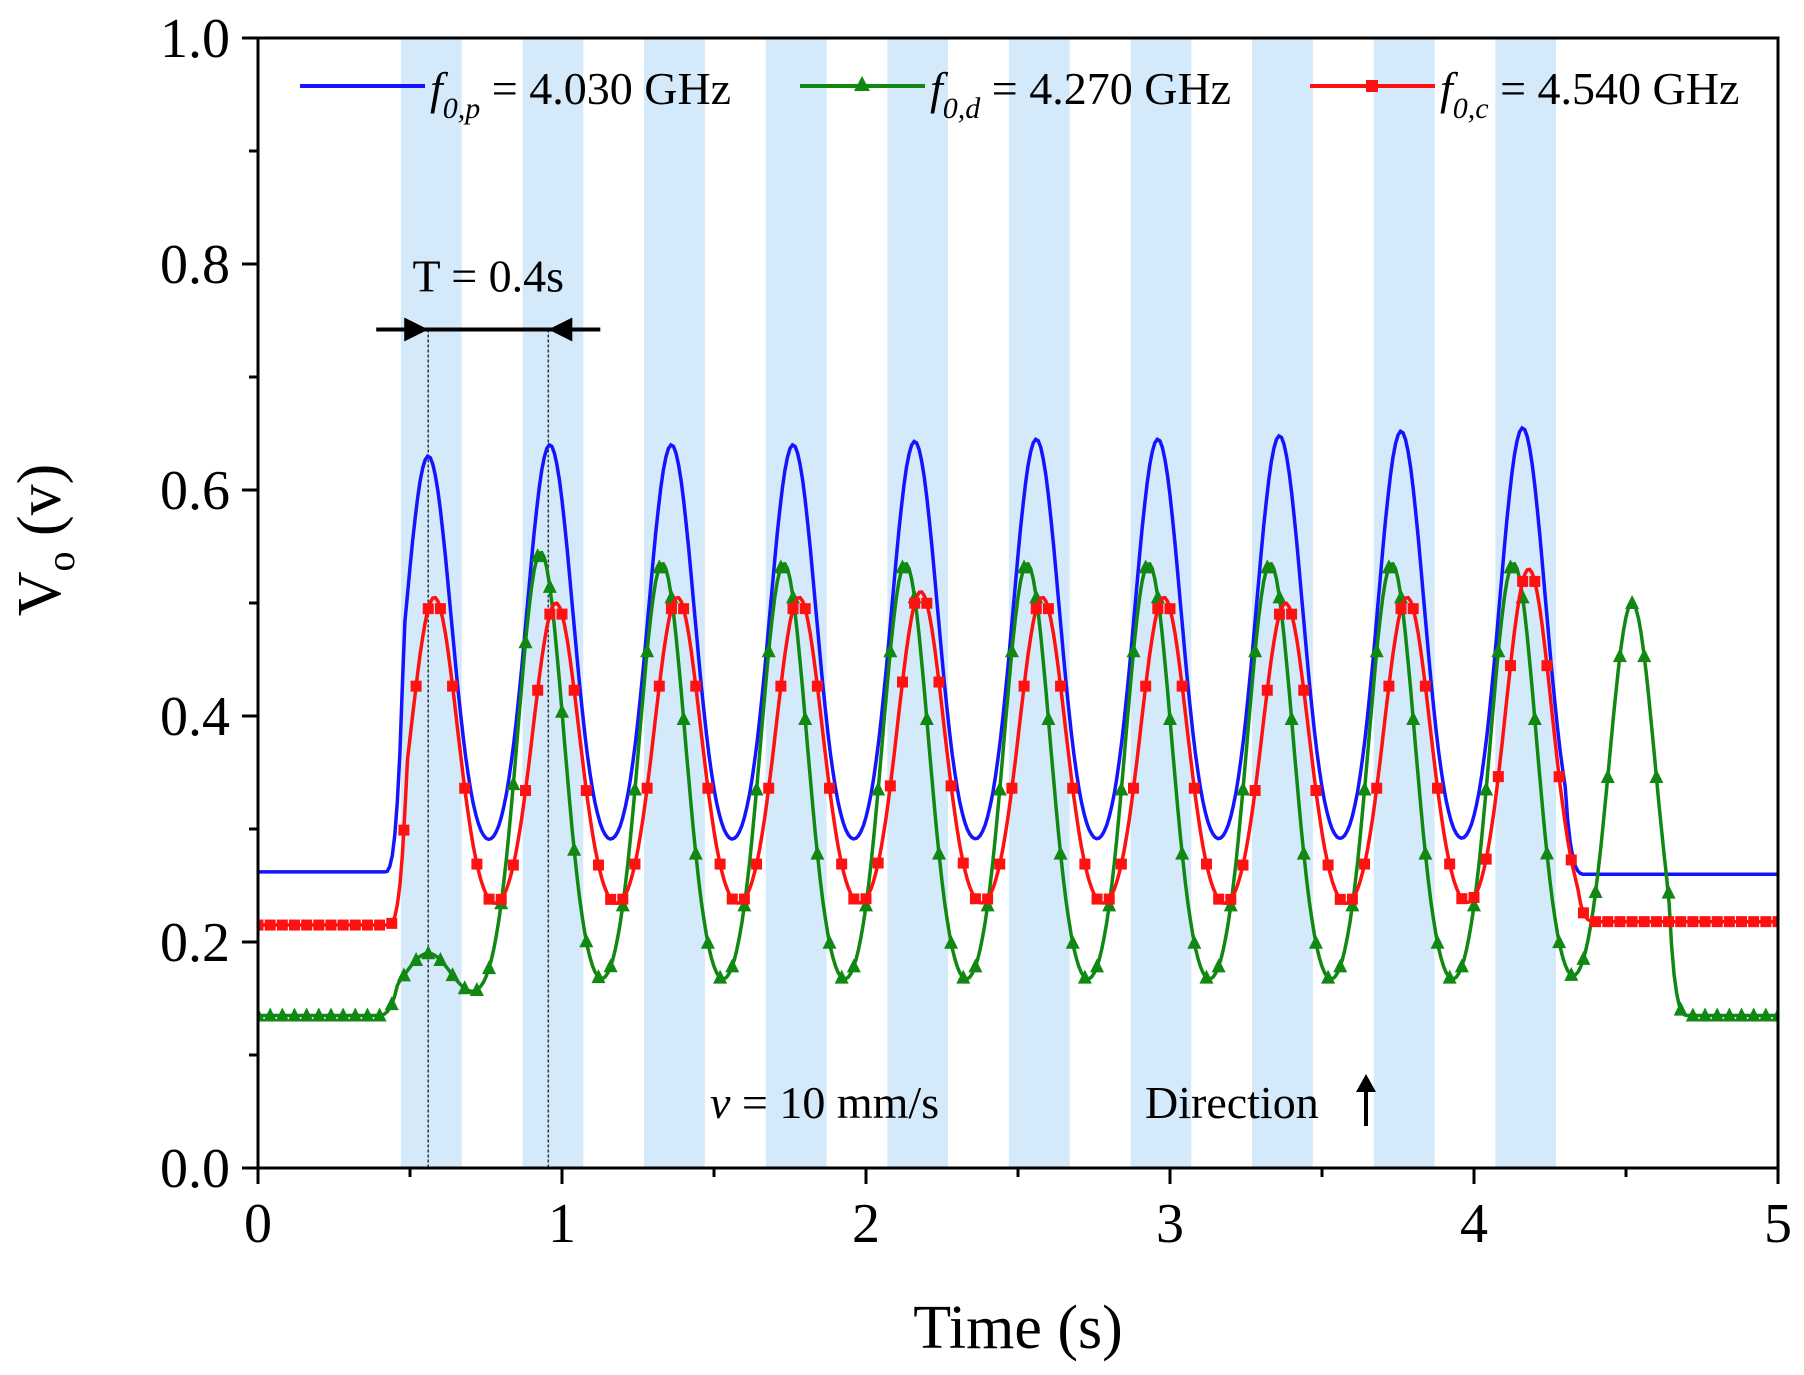  Describe the element at coordinates (562, 1224) in the screenshot. I see `x-tick-label: 1` at that location.